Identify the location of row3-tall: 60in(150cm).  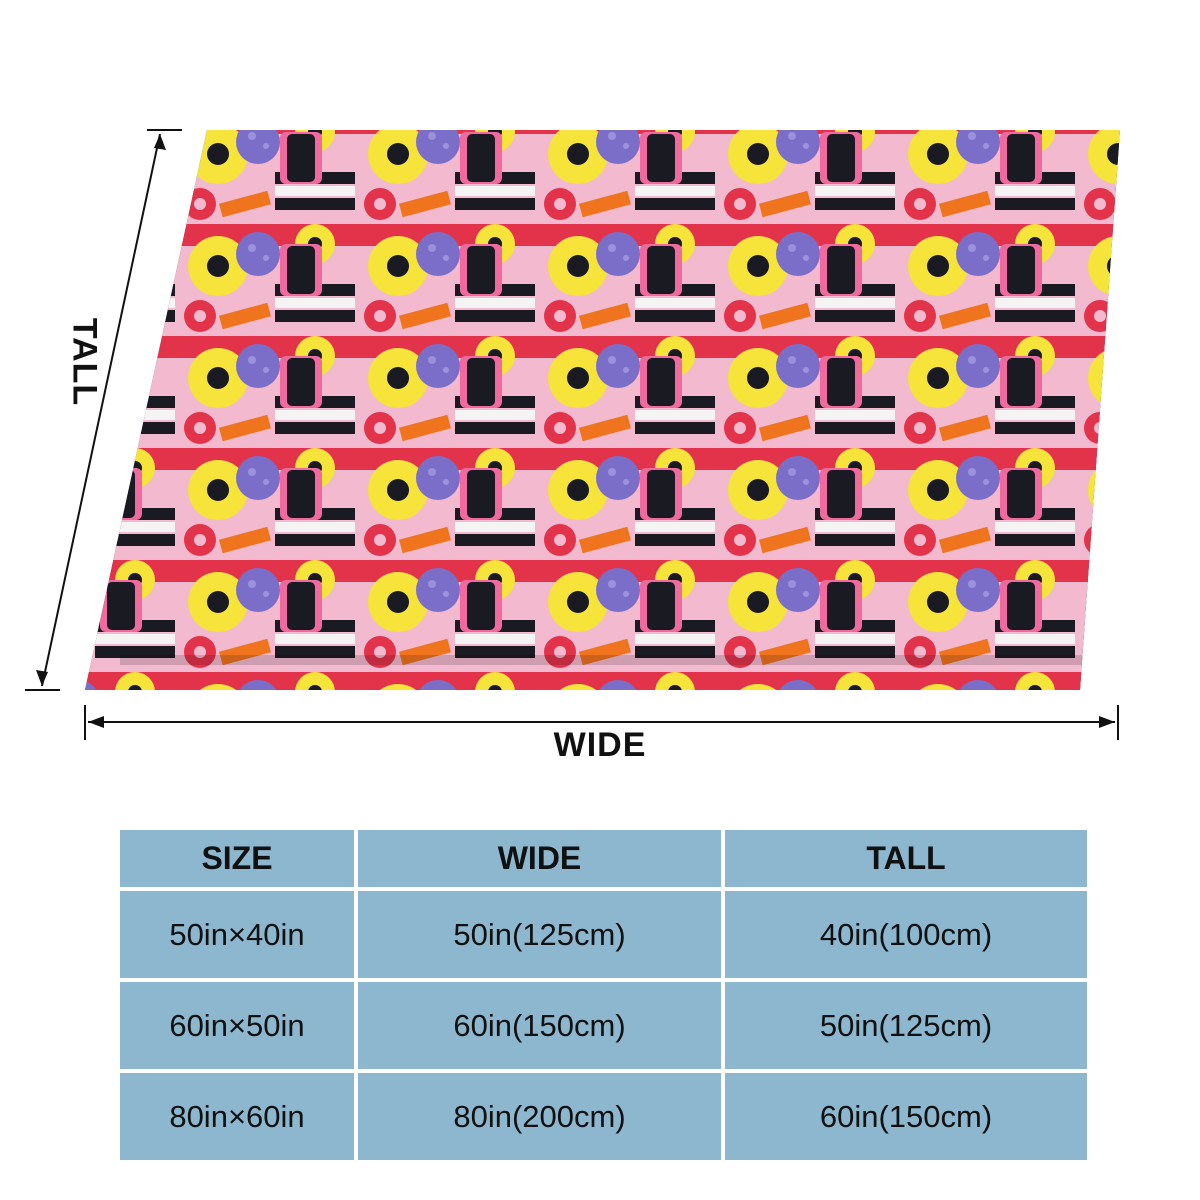
(906, 1116).